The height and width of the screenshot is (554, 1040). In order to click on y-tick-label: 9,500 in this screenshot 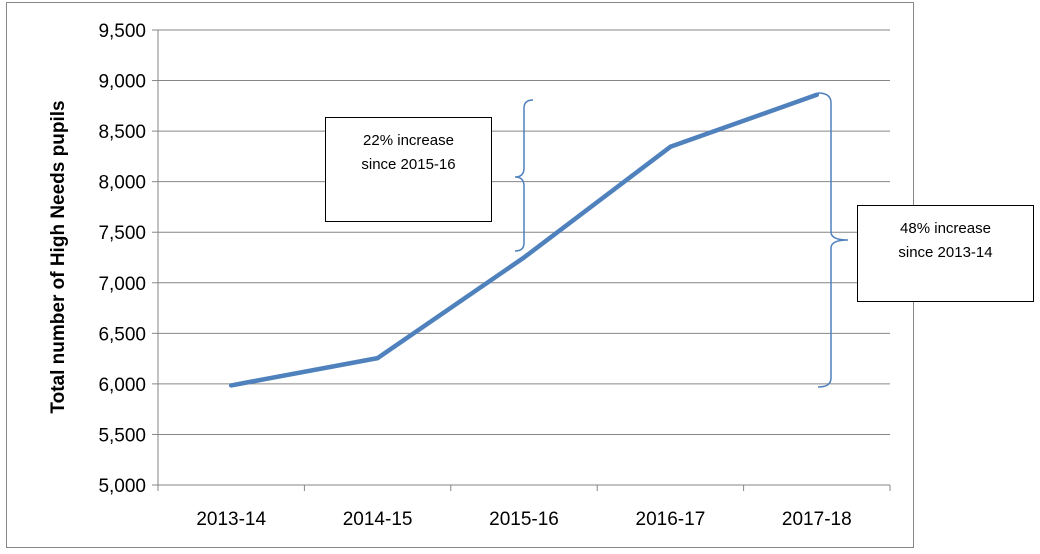, I will do `click(122, 31)`.